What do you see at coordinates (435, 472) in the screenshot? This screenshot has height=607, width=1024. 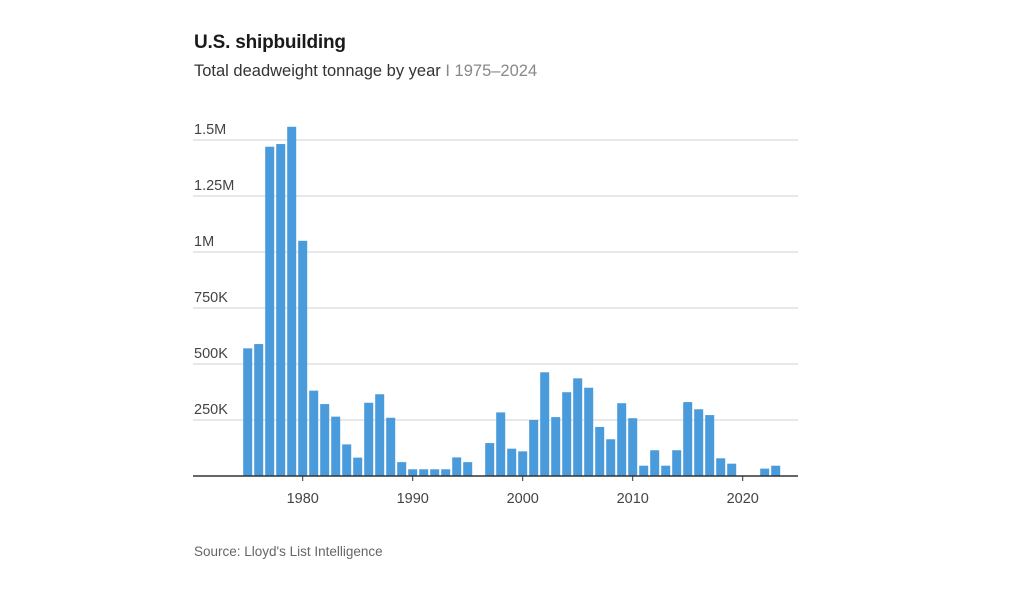 I see `bar-1992` at bounding box center [435, 472].